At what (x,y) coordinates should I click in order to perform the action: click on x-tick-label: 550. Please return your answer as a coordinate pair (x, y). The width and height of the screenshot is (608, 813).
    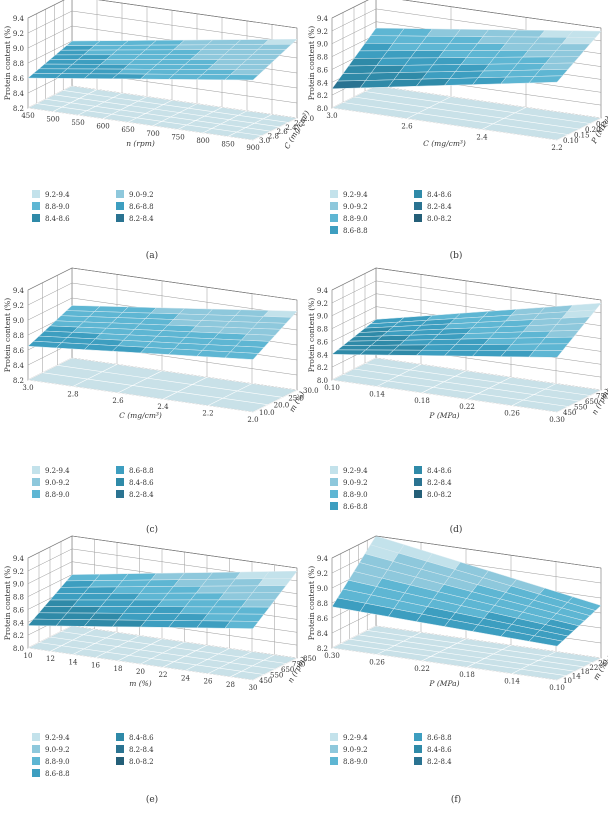
    Looking at the image, I should click on (77, 123).